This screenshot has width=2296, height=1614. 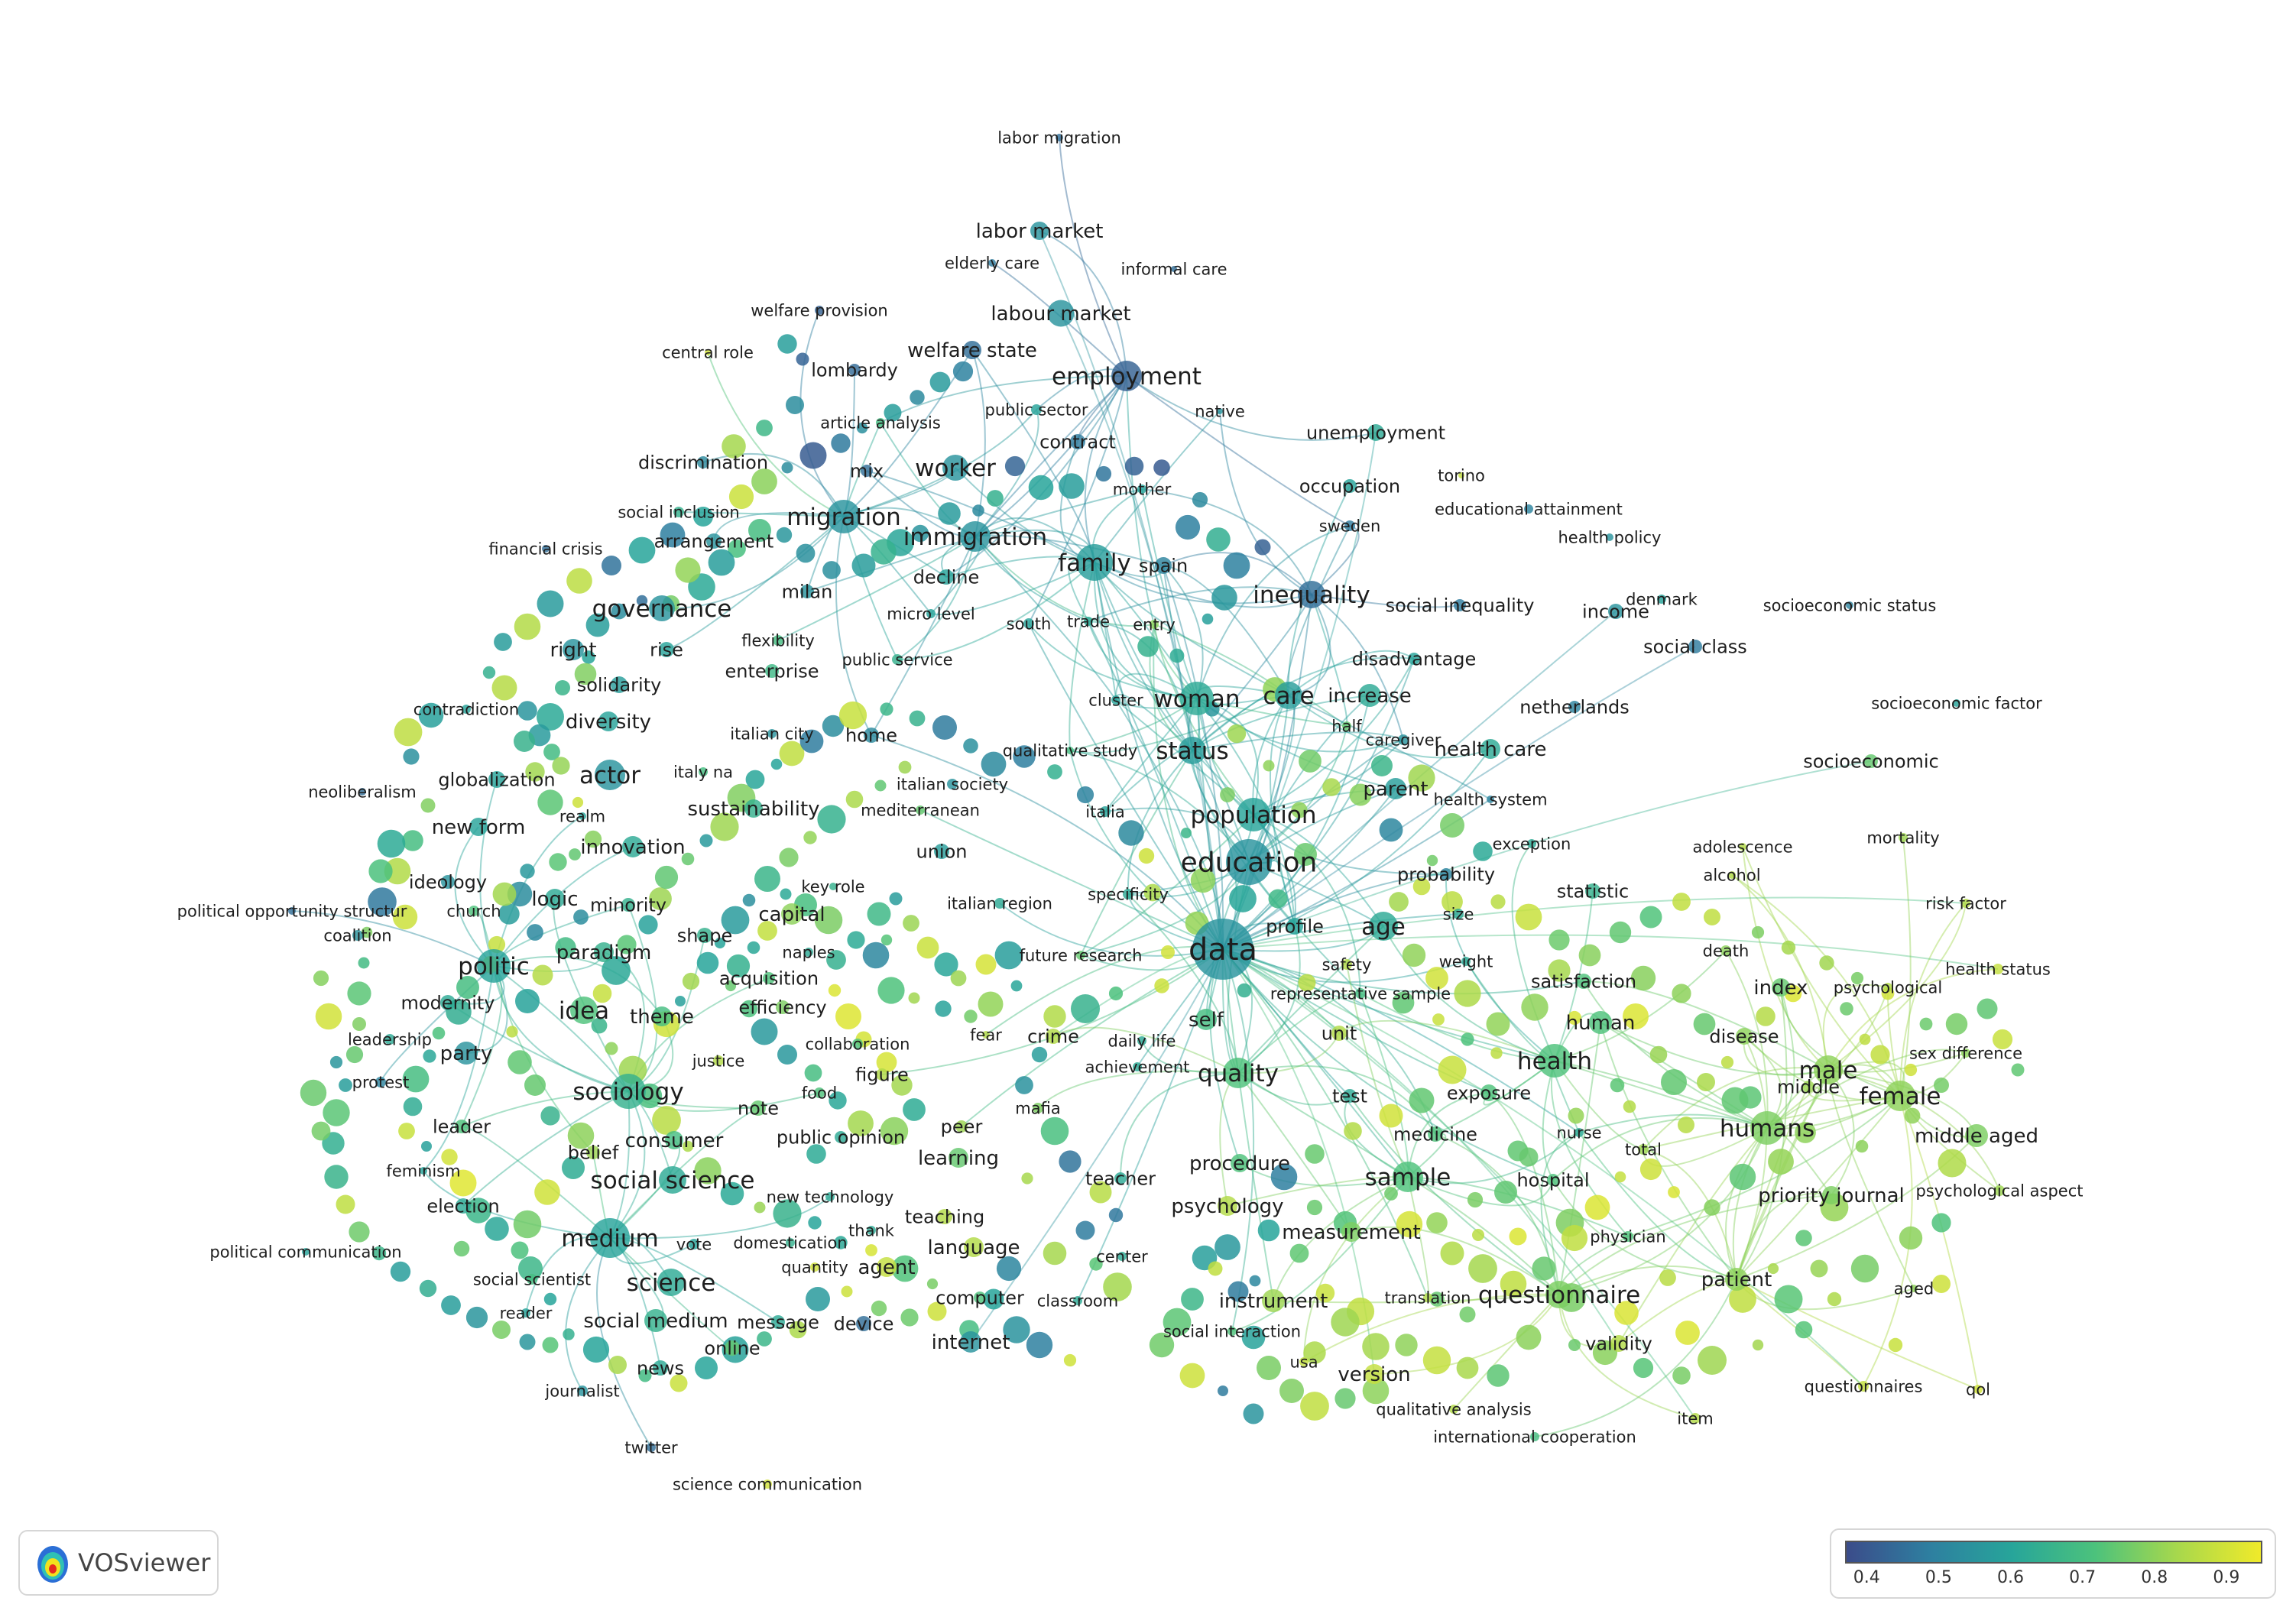 I want to click on node-learning, so click(x=959, y=1158).